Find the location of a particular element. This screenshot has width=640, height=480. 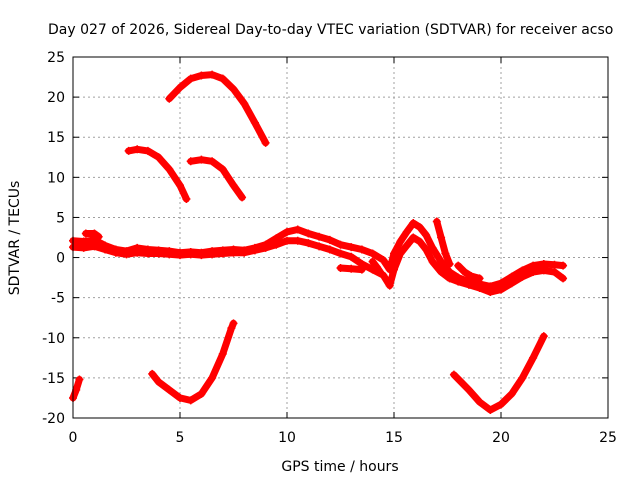

y-tick-label: 10 is located at coordinates (56, 178).